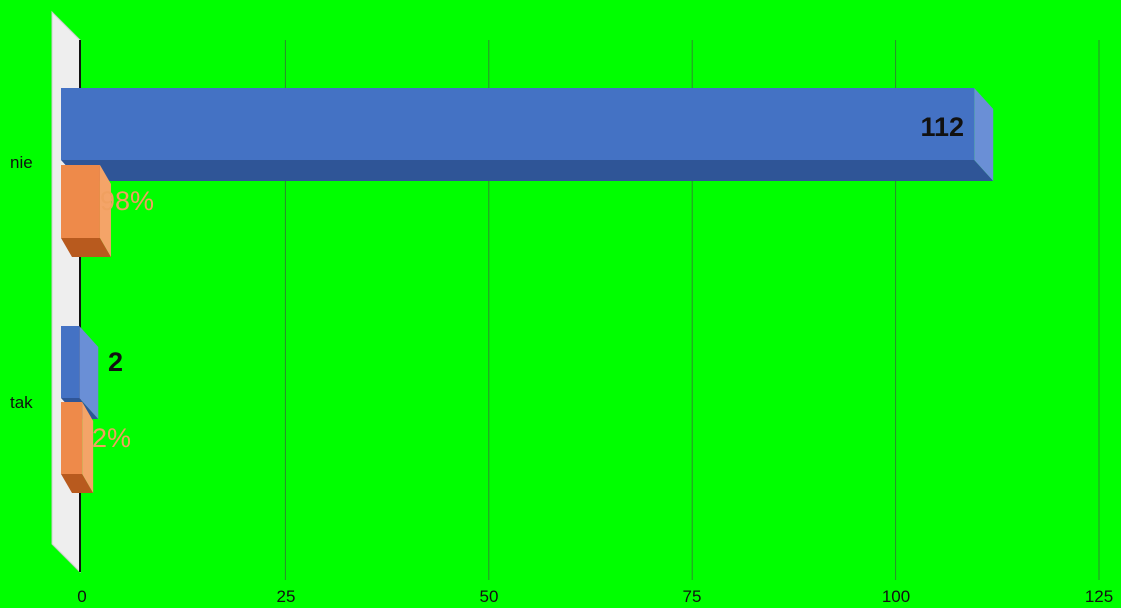 This screenshot has width=1121, height=608. What do you see at coordinates (89, 372) in the screenshot?
I see `bar-tak-count-end-face` at bounding box center [89, 372].